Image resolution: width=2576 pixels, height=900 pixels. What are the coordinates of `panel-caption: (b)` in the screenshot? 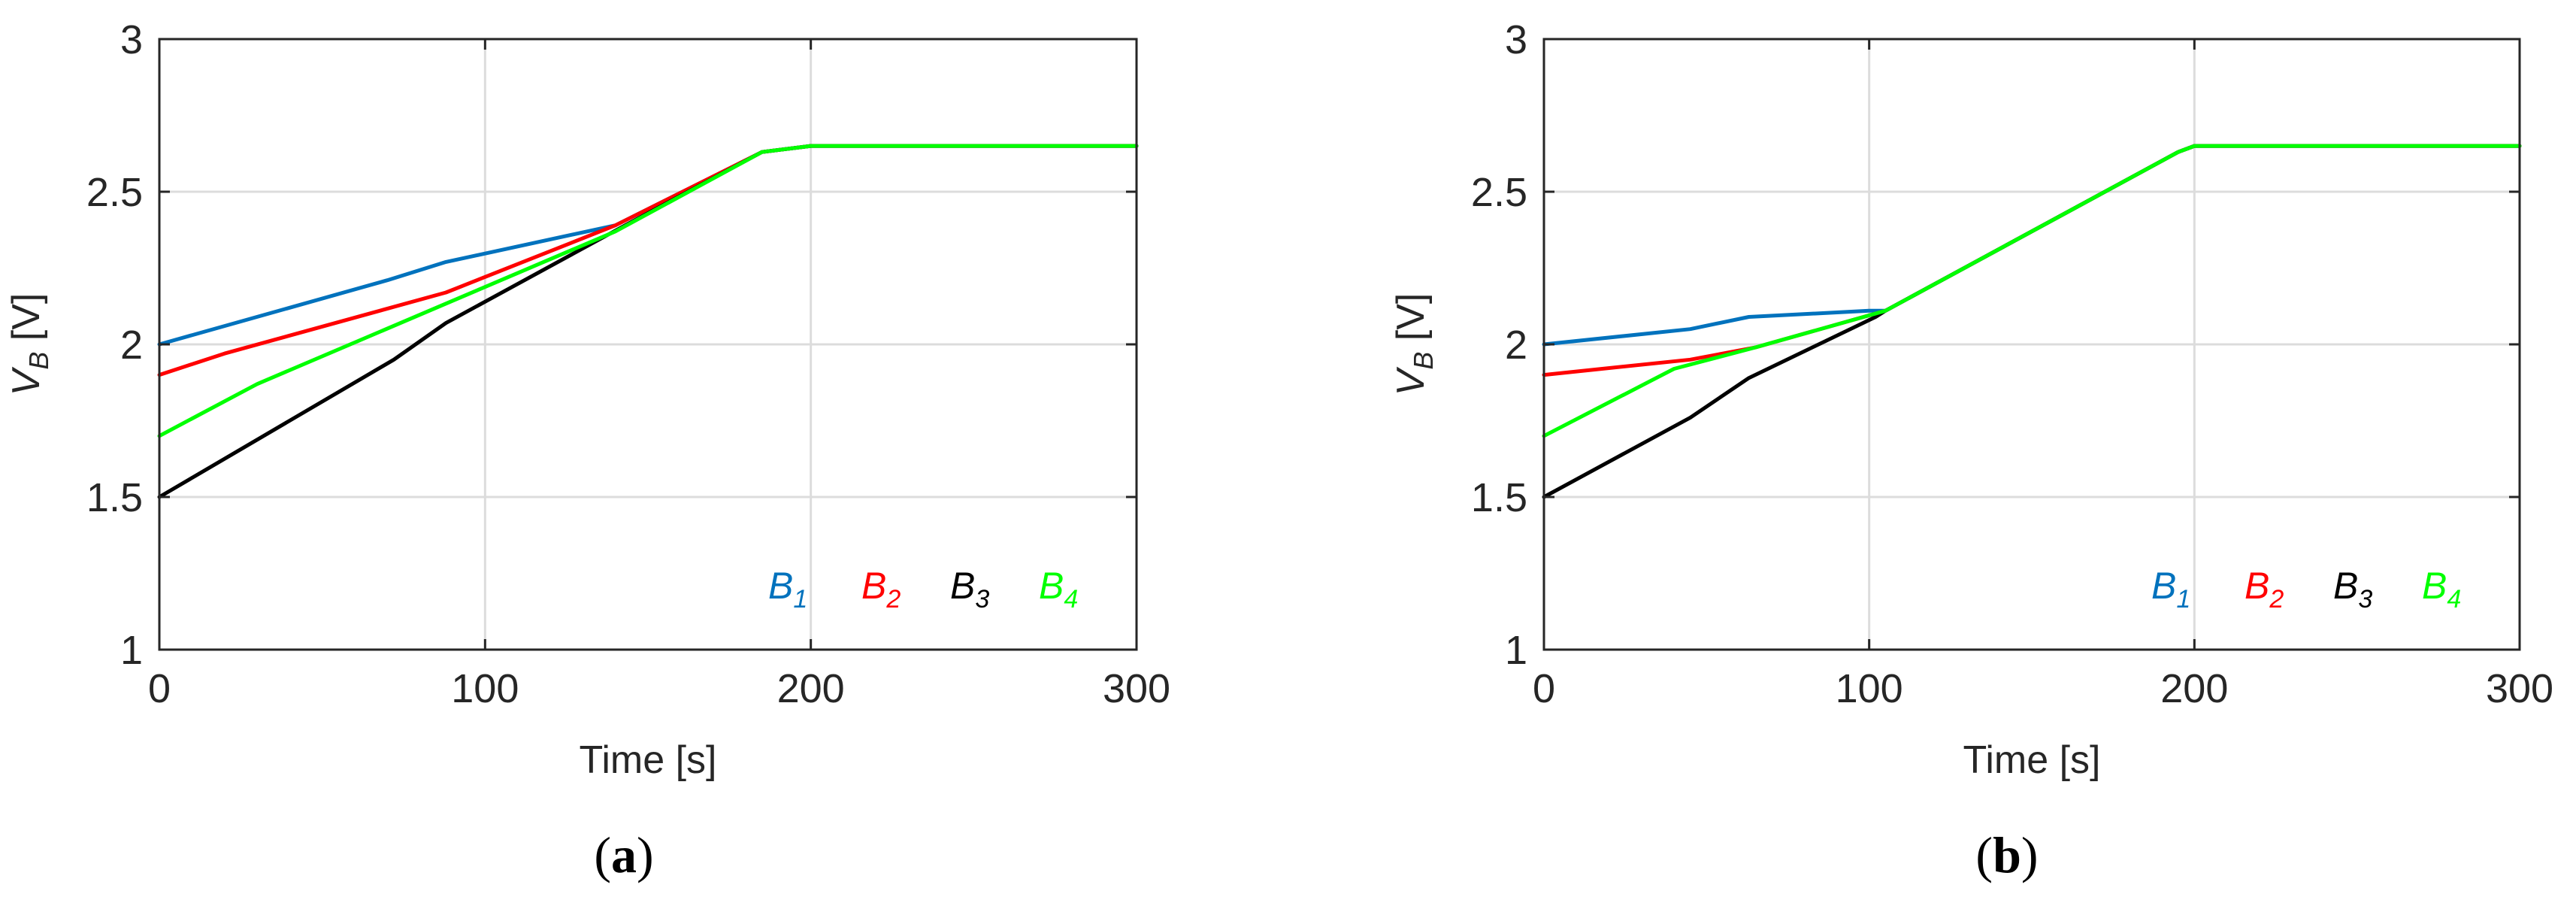 It's located at (2006, 854).